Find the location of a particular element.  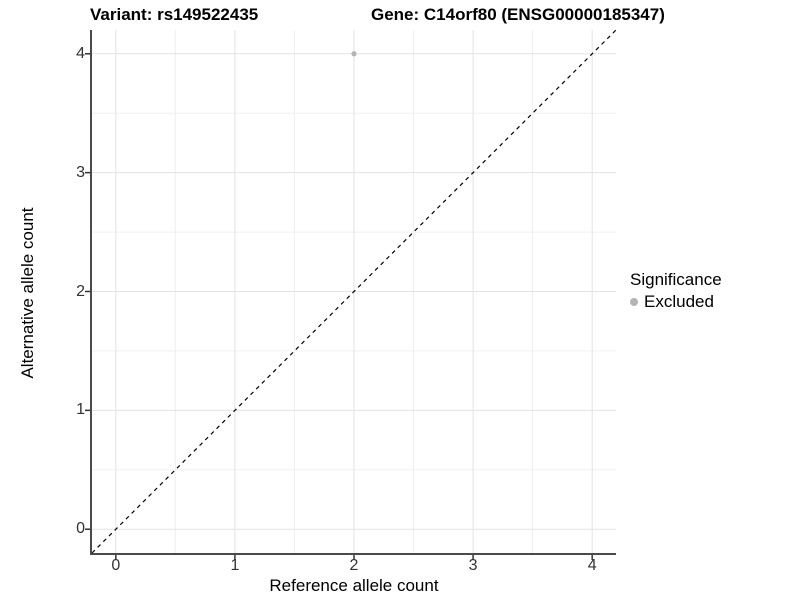

y-tick-label: 2 is located at coordinates (80, 291).